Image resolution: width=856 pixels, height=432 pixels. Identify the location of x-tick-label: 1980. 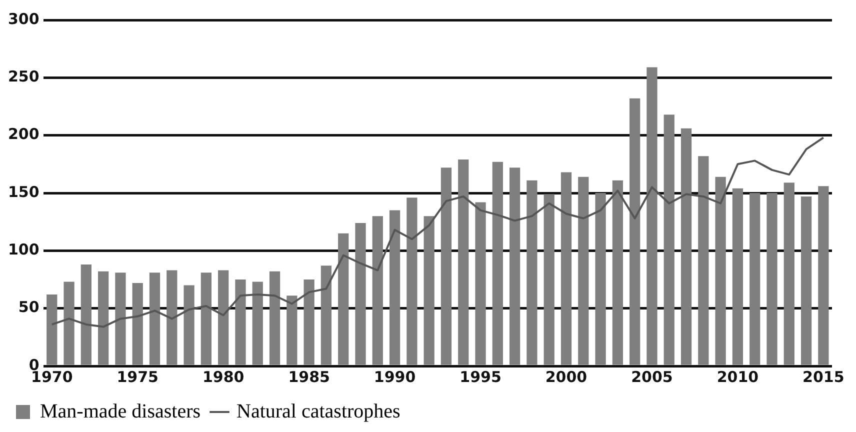
(223, 377).